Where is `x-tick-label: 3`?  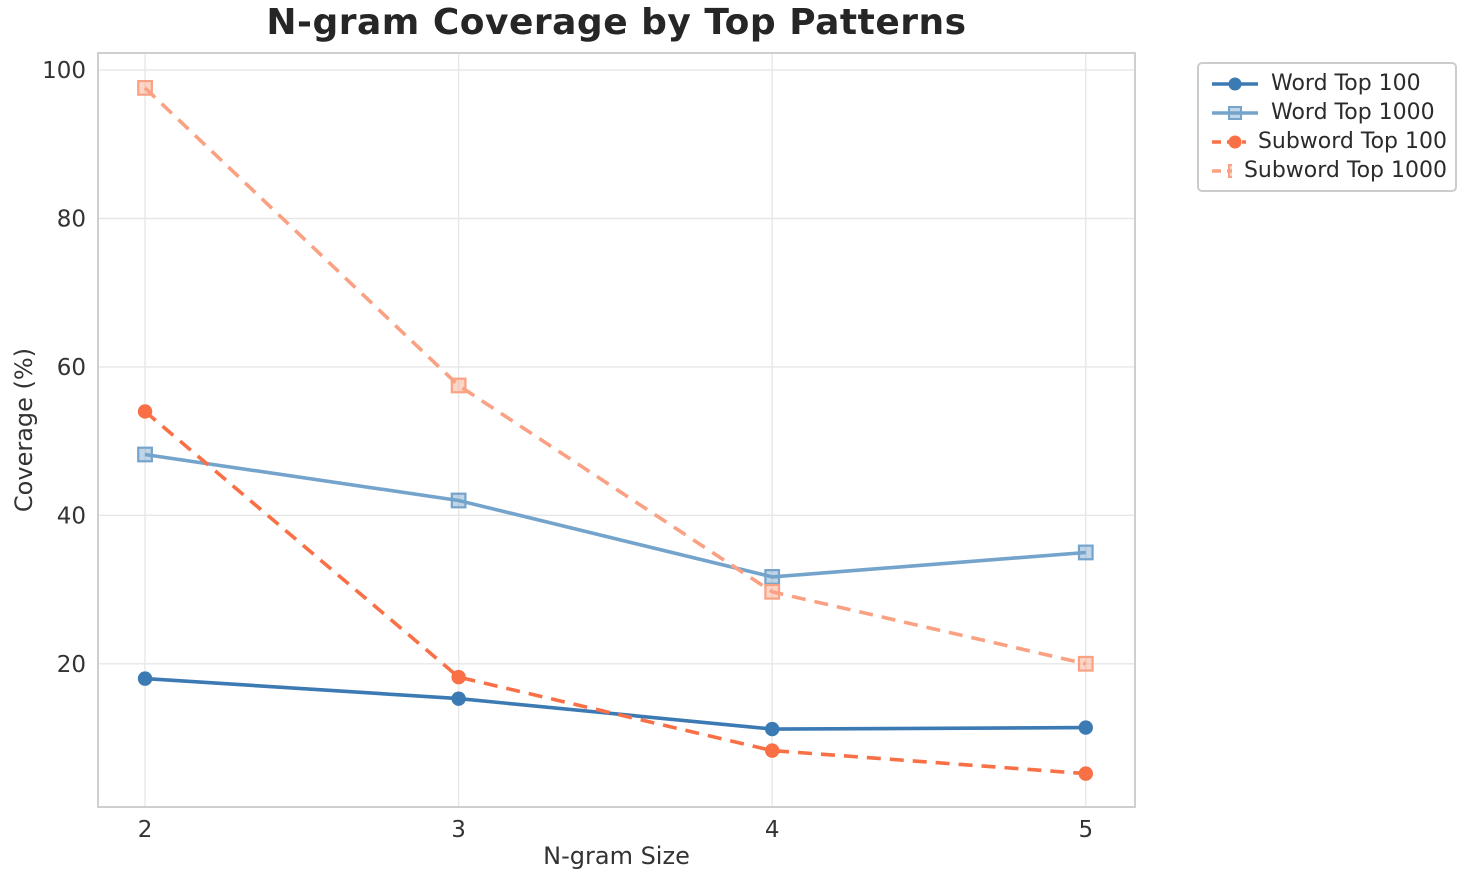
x-tick-label: 3 is located at coordinates (458, 830).